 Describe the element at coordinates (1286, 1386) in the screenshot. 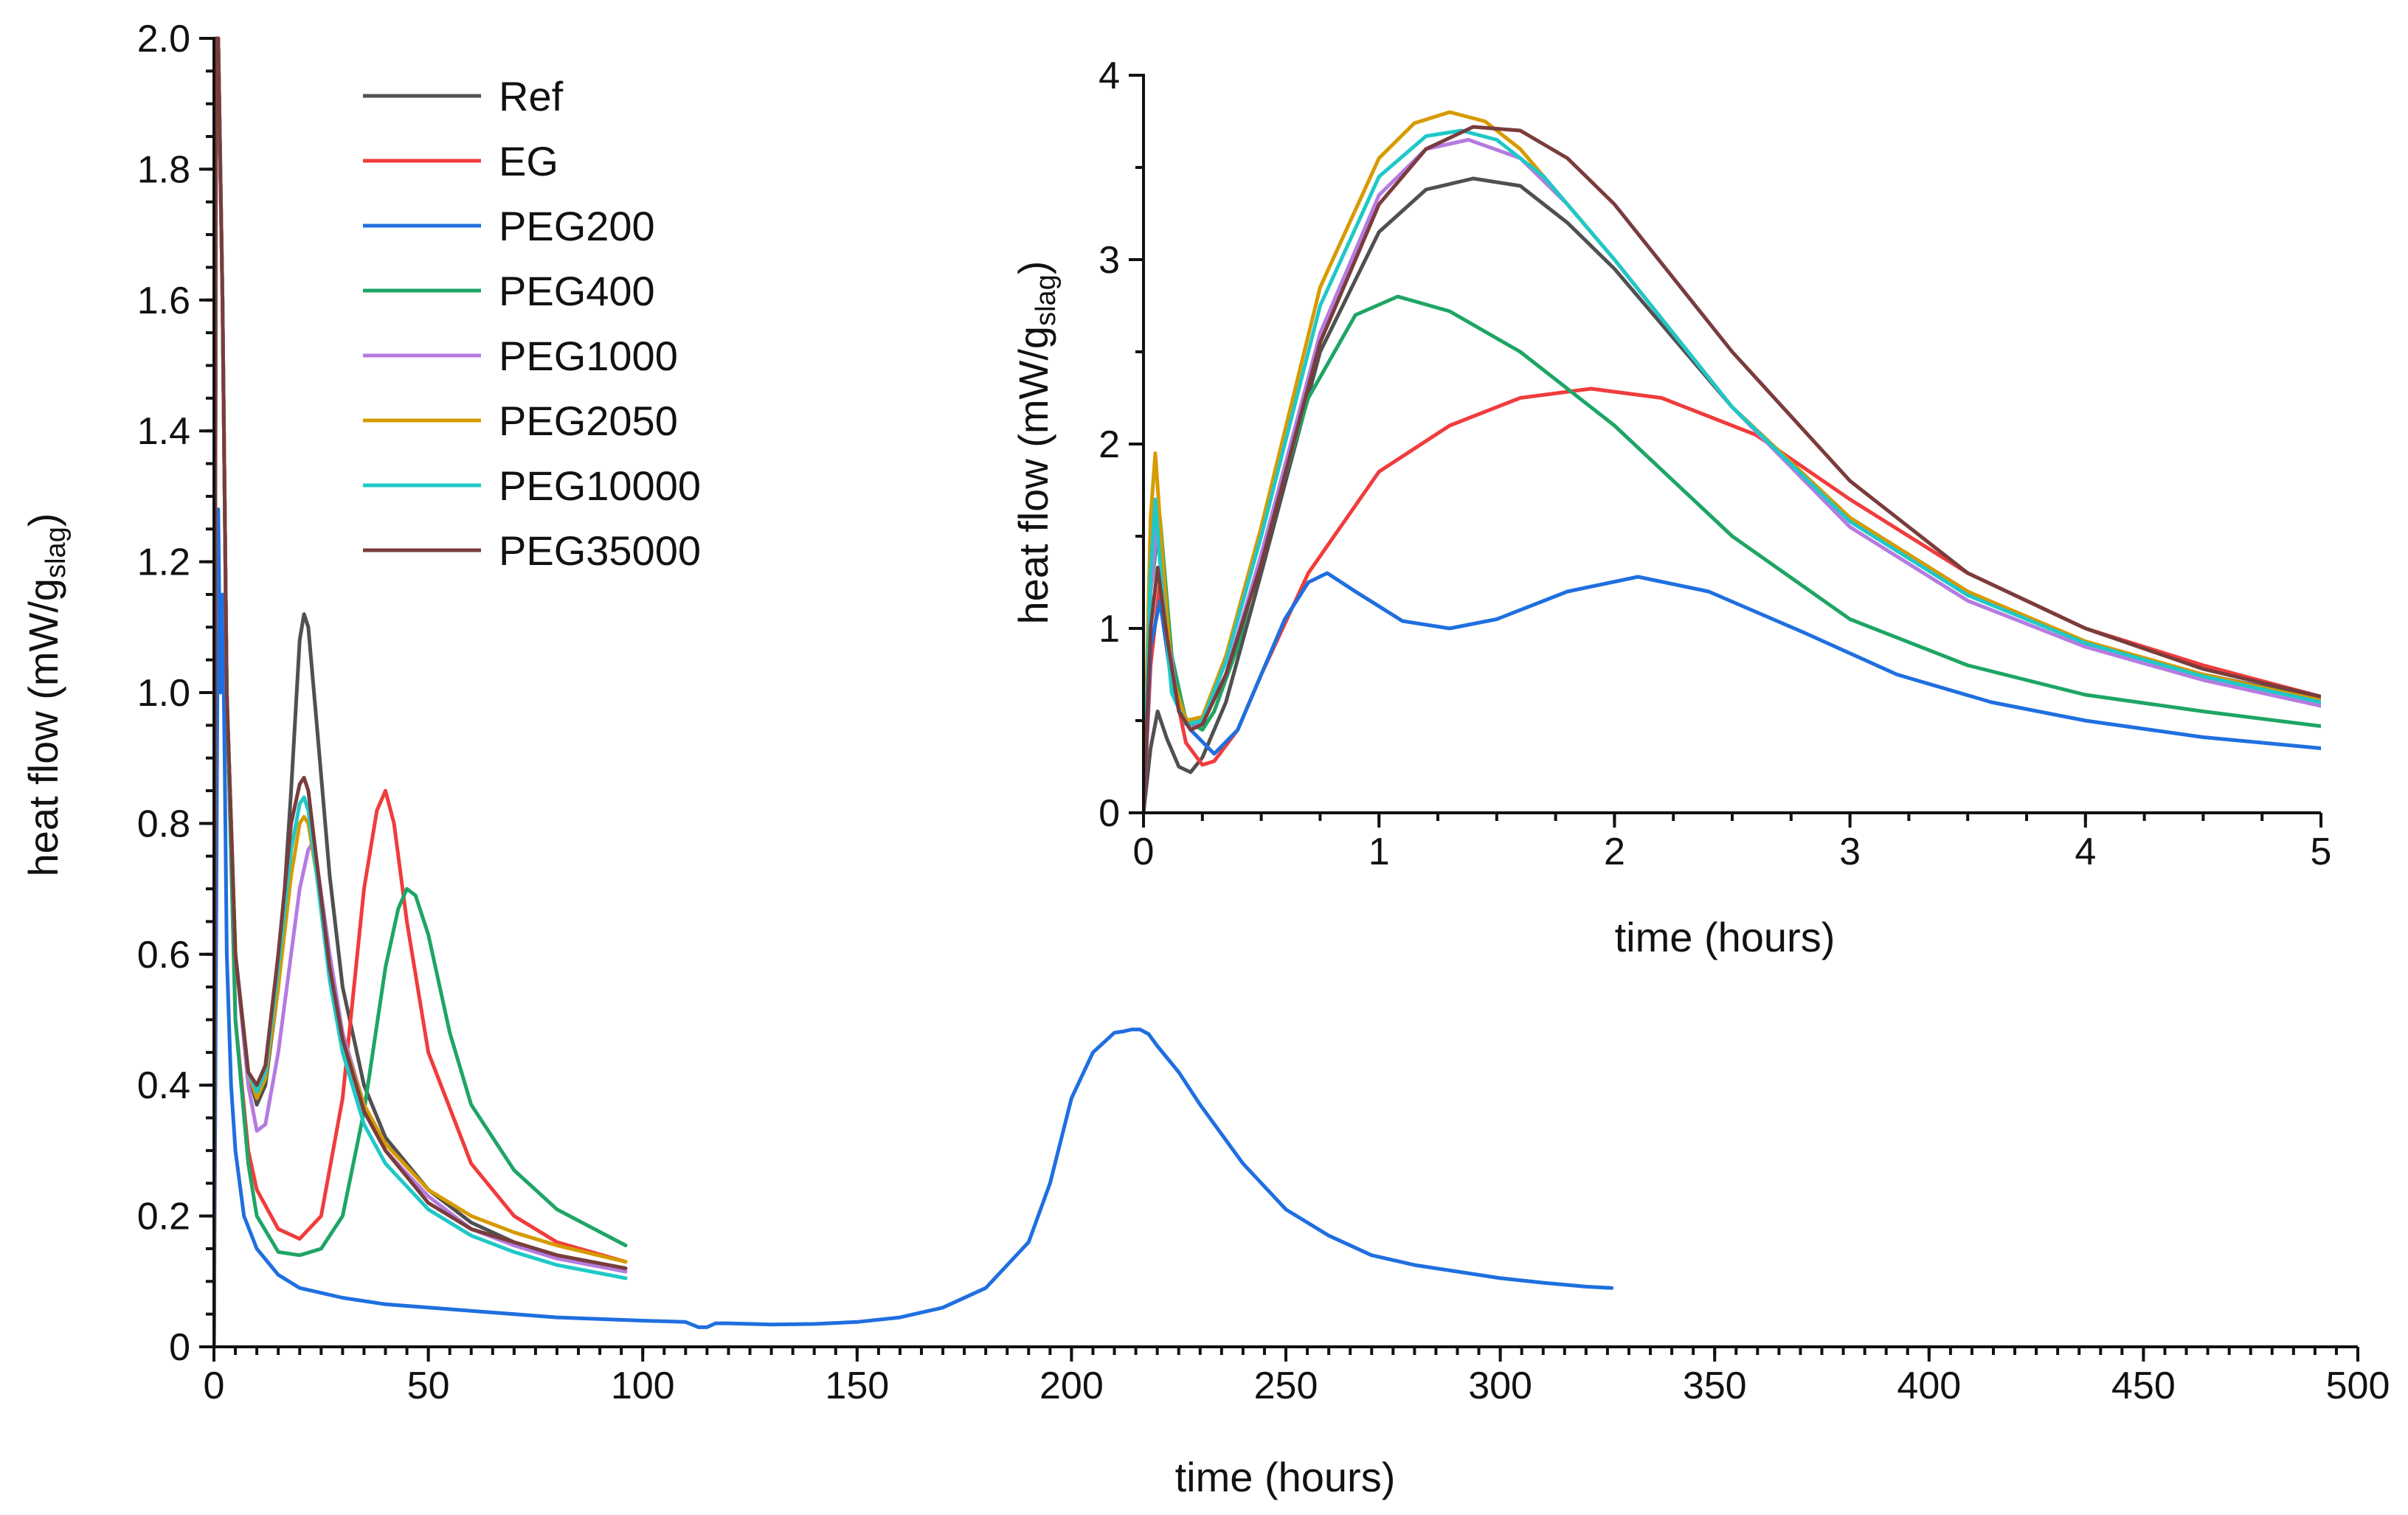

I see `main-x-tick-label: 250` at that location.